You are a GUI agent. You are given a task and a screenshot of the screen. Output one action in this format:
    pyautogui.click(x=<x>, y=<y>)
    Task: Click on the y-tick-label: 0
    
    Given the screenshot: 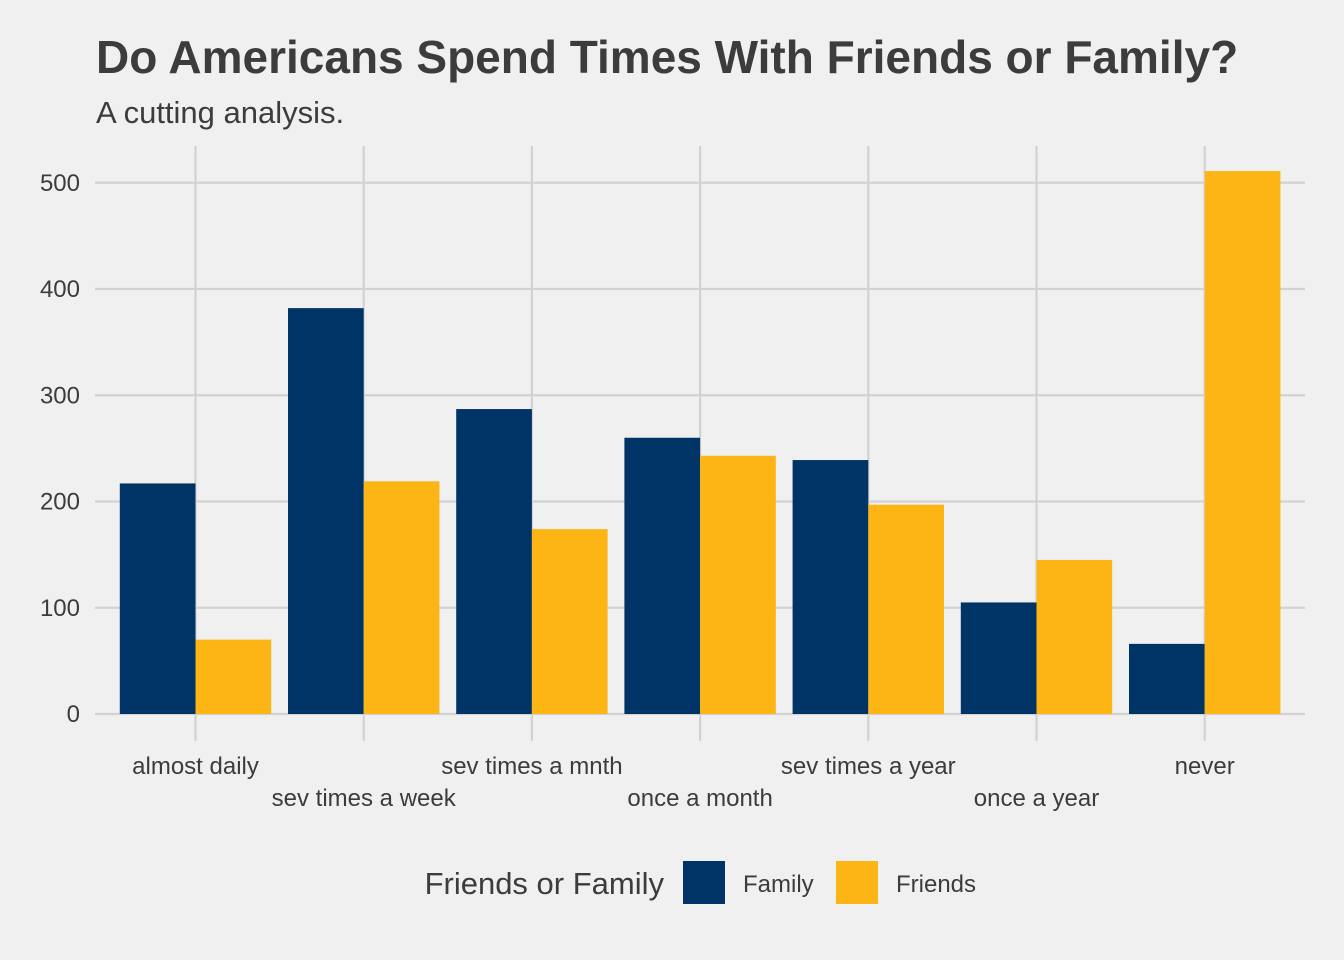 What is the action you would take?
    pyautogui.click(x=73, y=714)
    